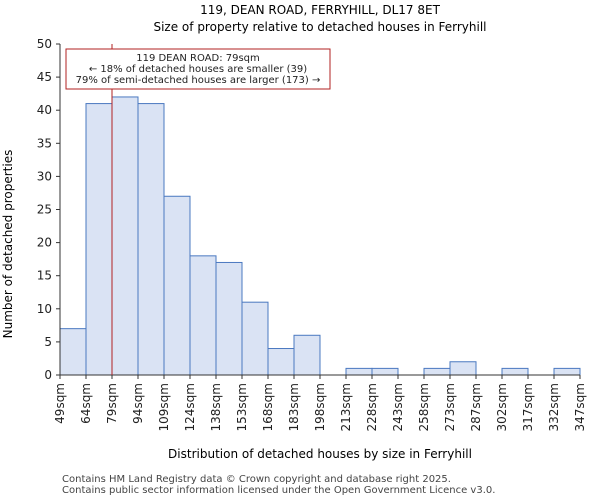  I want to click on x-tick-label: 138sqm, so click(216, 407).